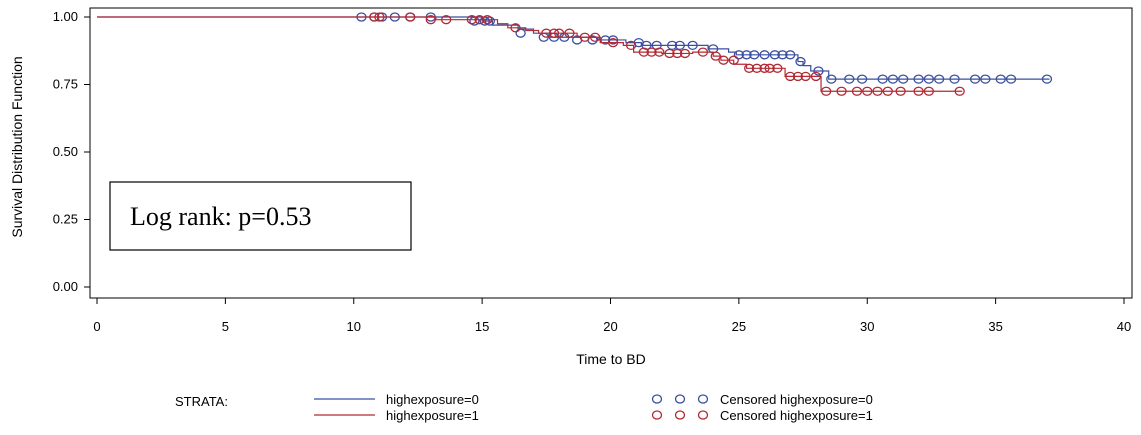  Describe the element at coordinates (65, 219) in the screenshot. I see `y-tick-label: 0.25` at that location.